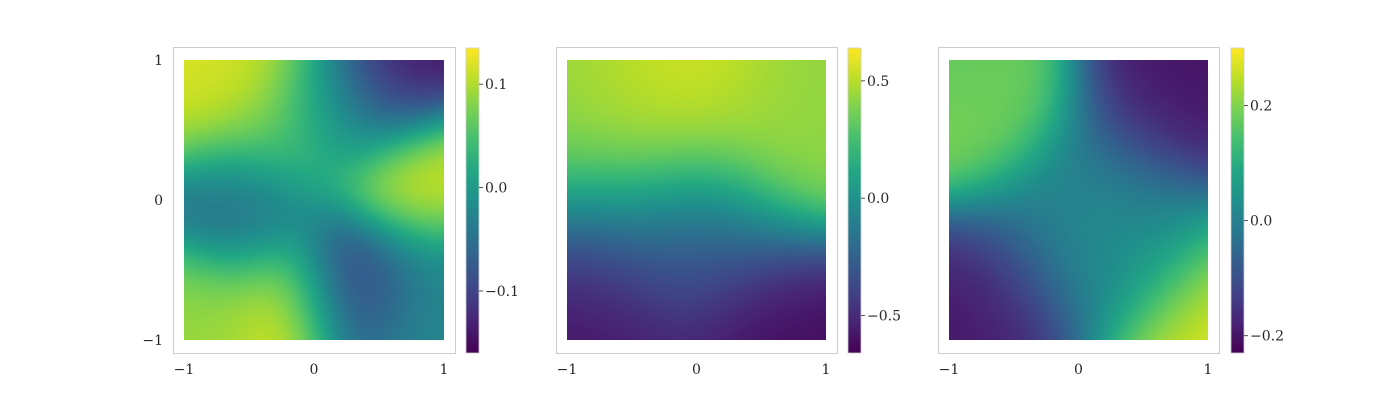 The width and height of the screenshot is (1382, 403). I want to click on colorbar: 0.5 0.0 −0.5, so click(874, 200).